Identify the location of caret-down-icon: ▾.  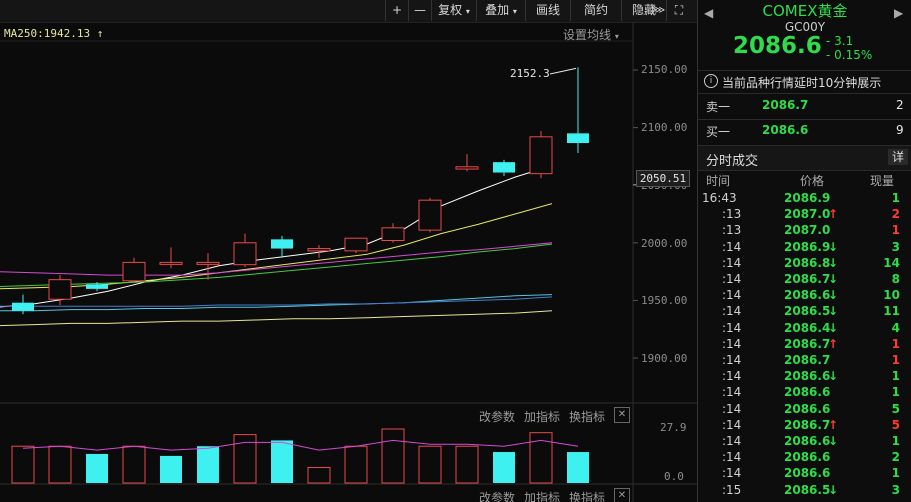
(467, 11).